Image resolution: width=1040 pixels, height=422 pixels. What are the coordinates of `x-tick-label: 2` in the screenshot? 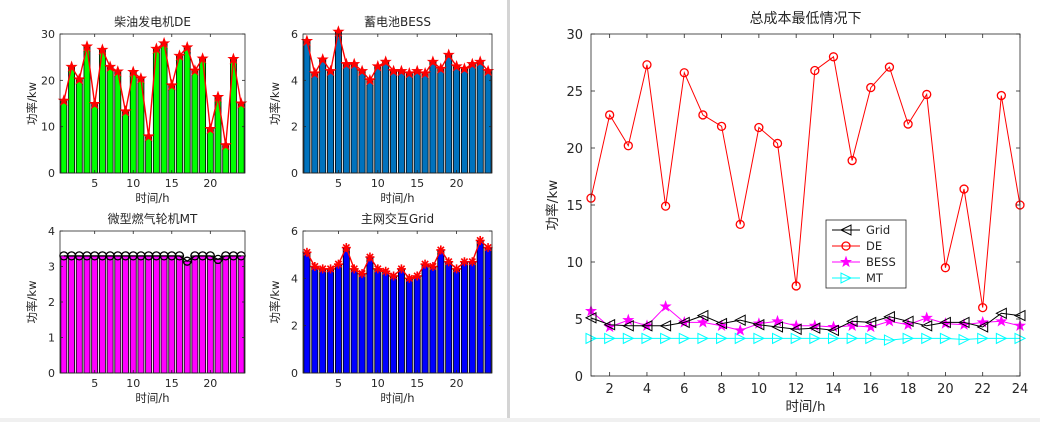 It's located at (610, 389).